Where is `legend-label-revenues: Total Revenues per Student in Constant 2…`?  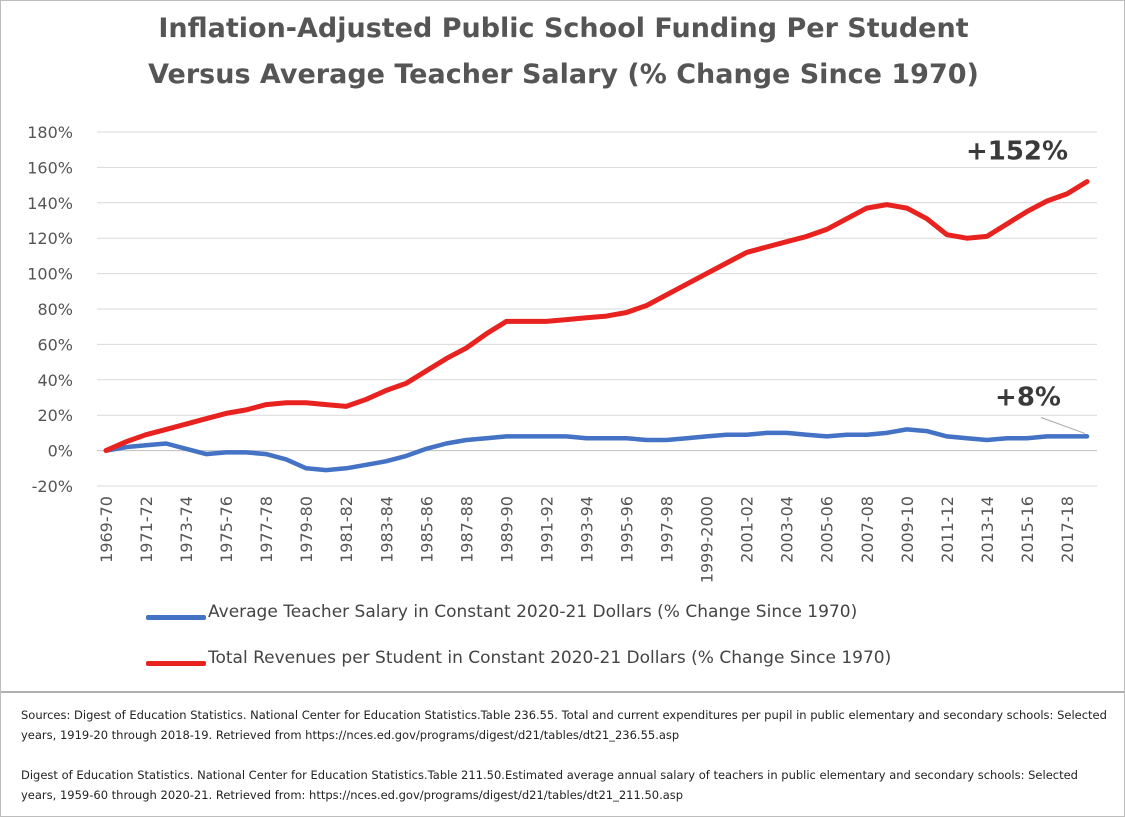 legend-label-revenues: Total Revenues per Student in Constant 2… is located at coordinates (550, 658).